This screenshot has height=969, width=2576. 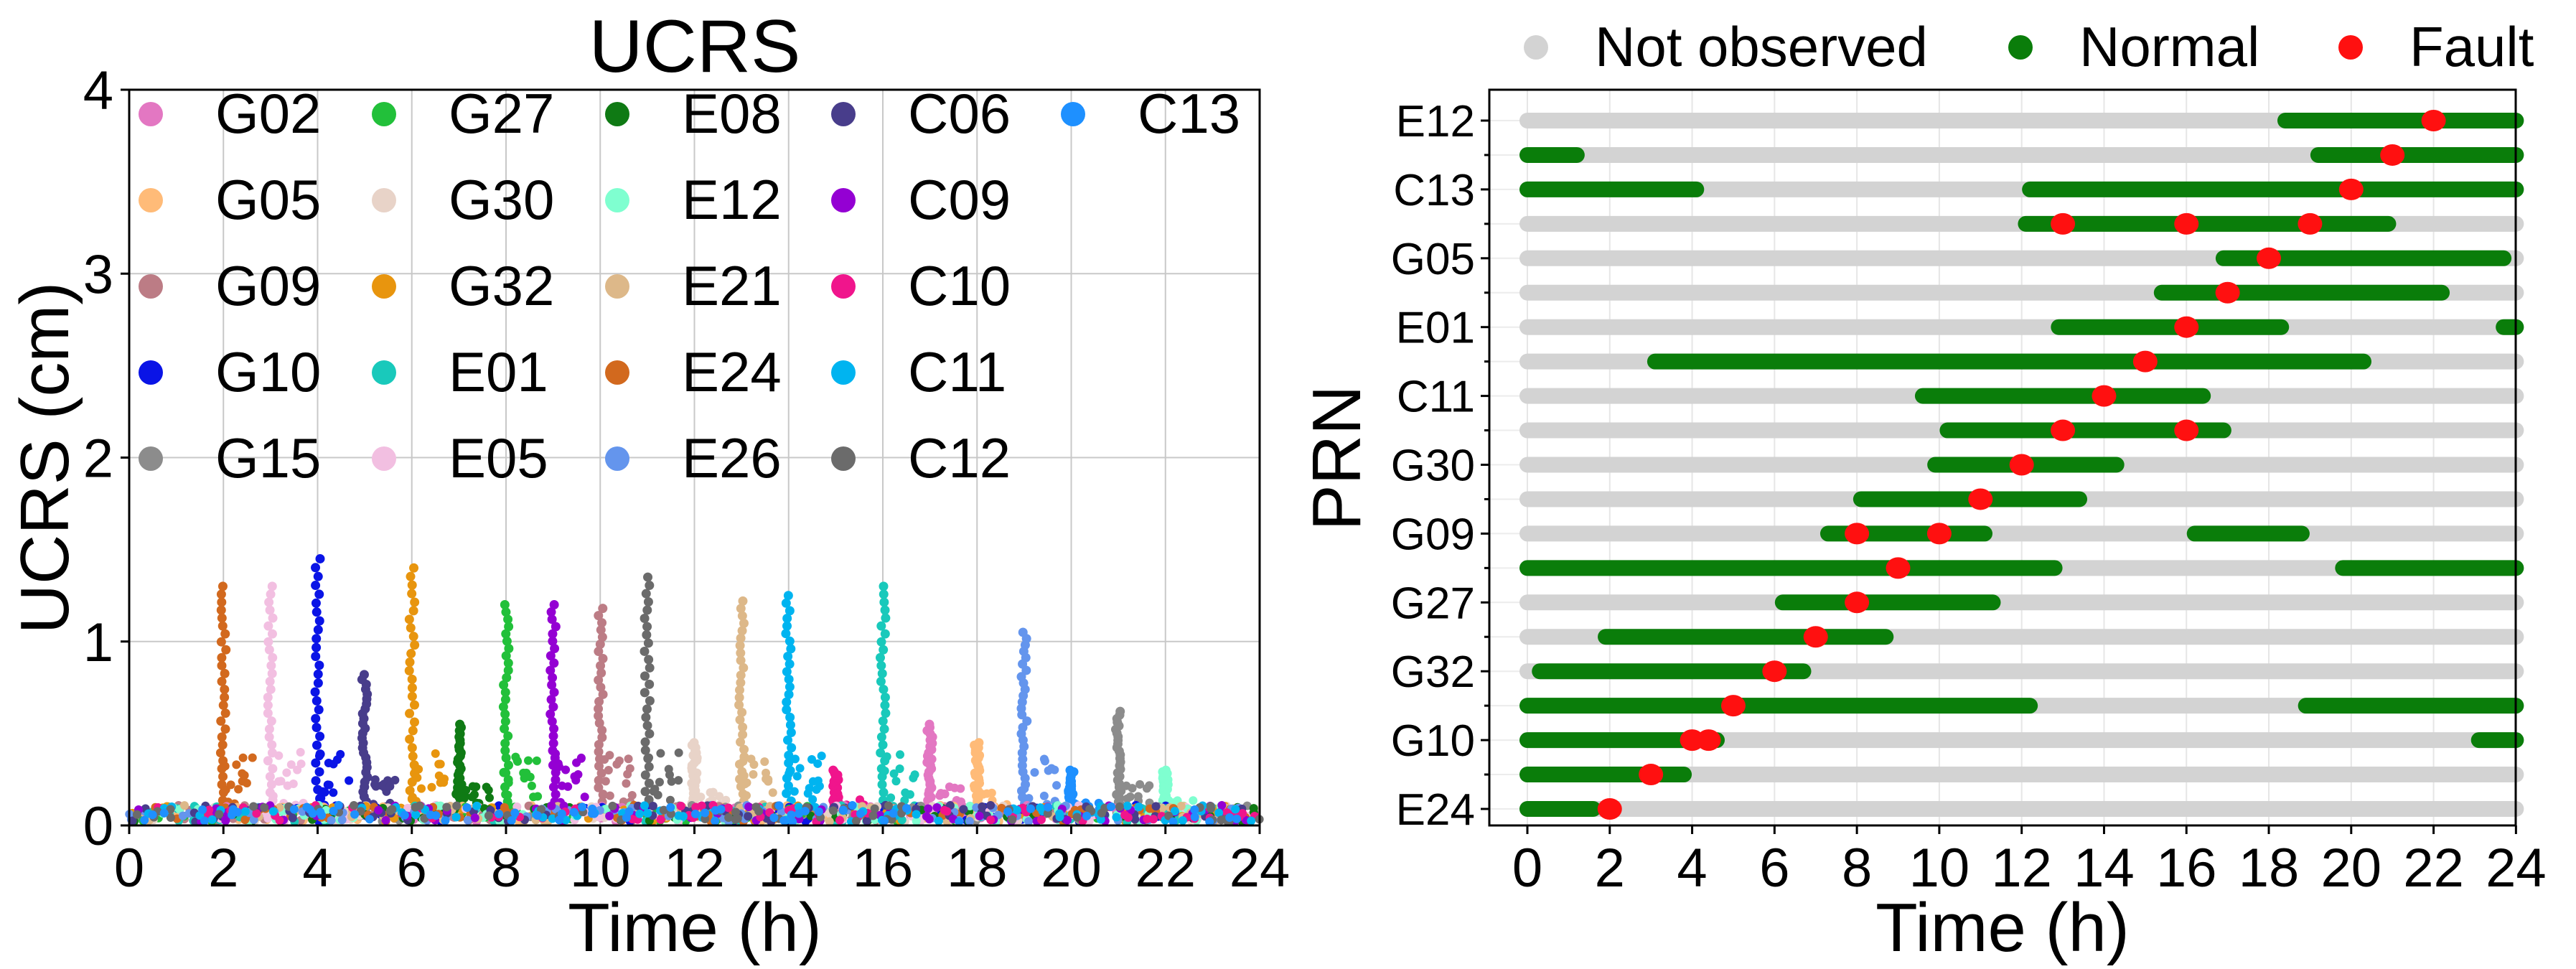 What do you see at coordinates (268, 458) in the screenshot?
I see `ucrs-legend-label: G15` at bounding box center [268, 458].